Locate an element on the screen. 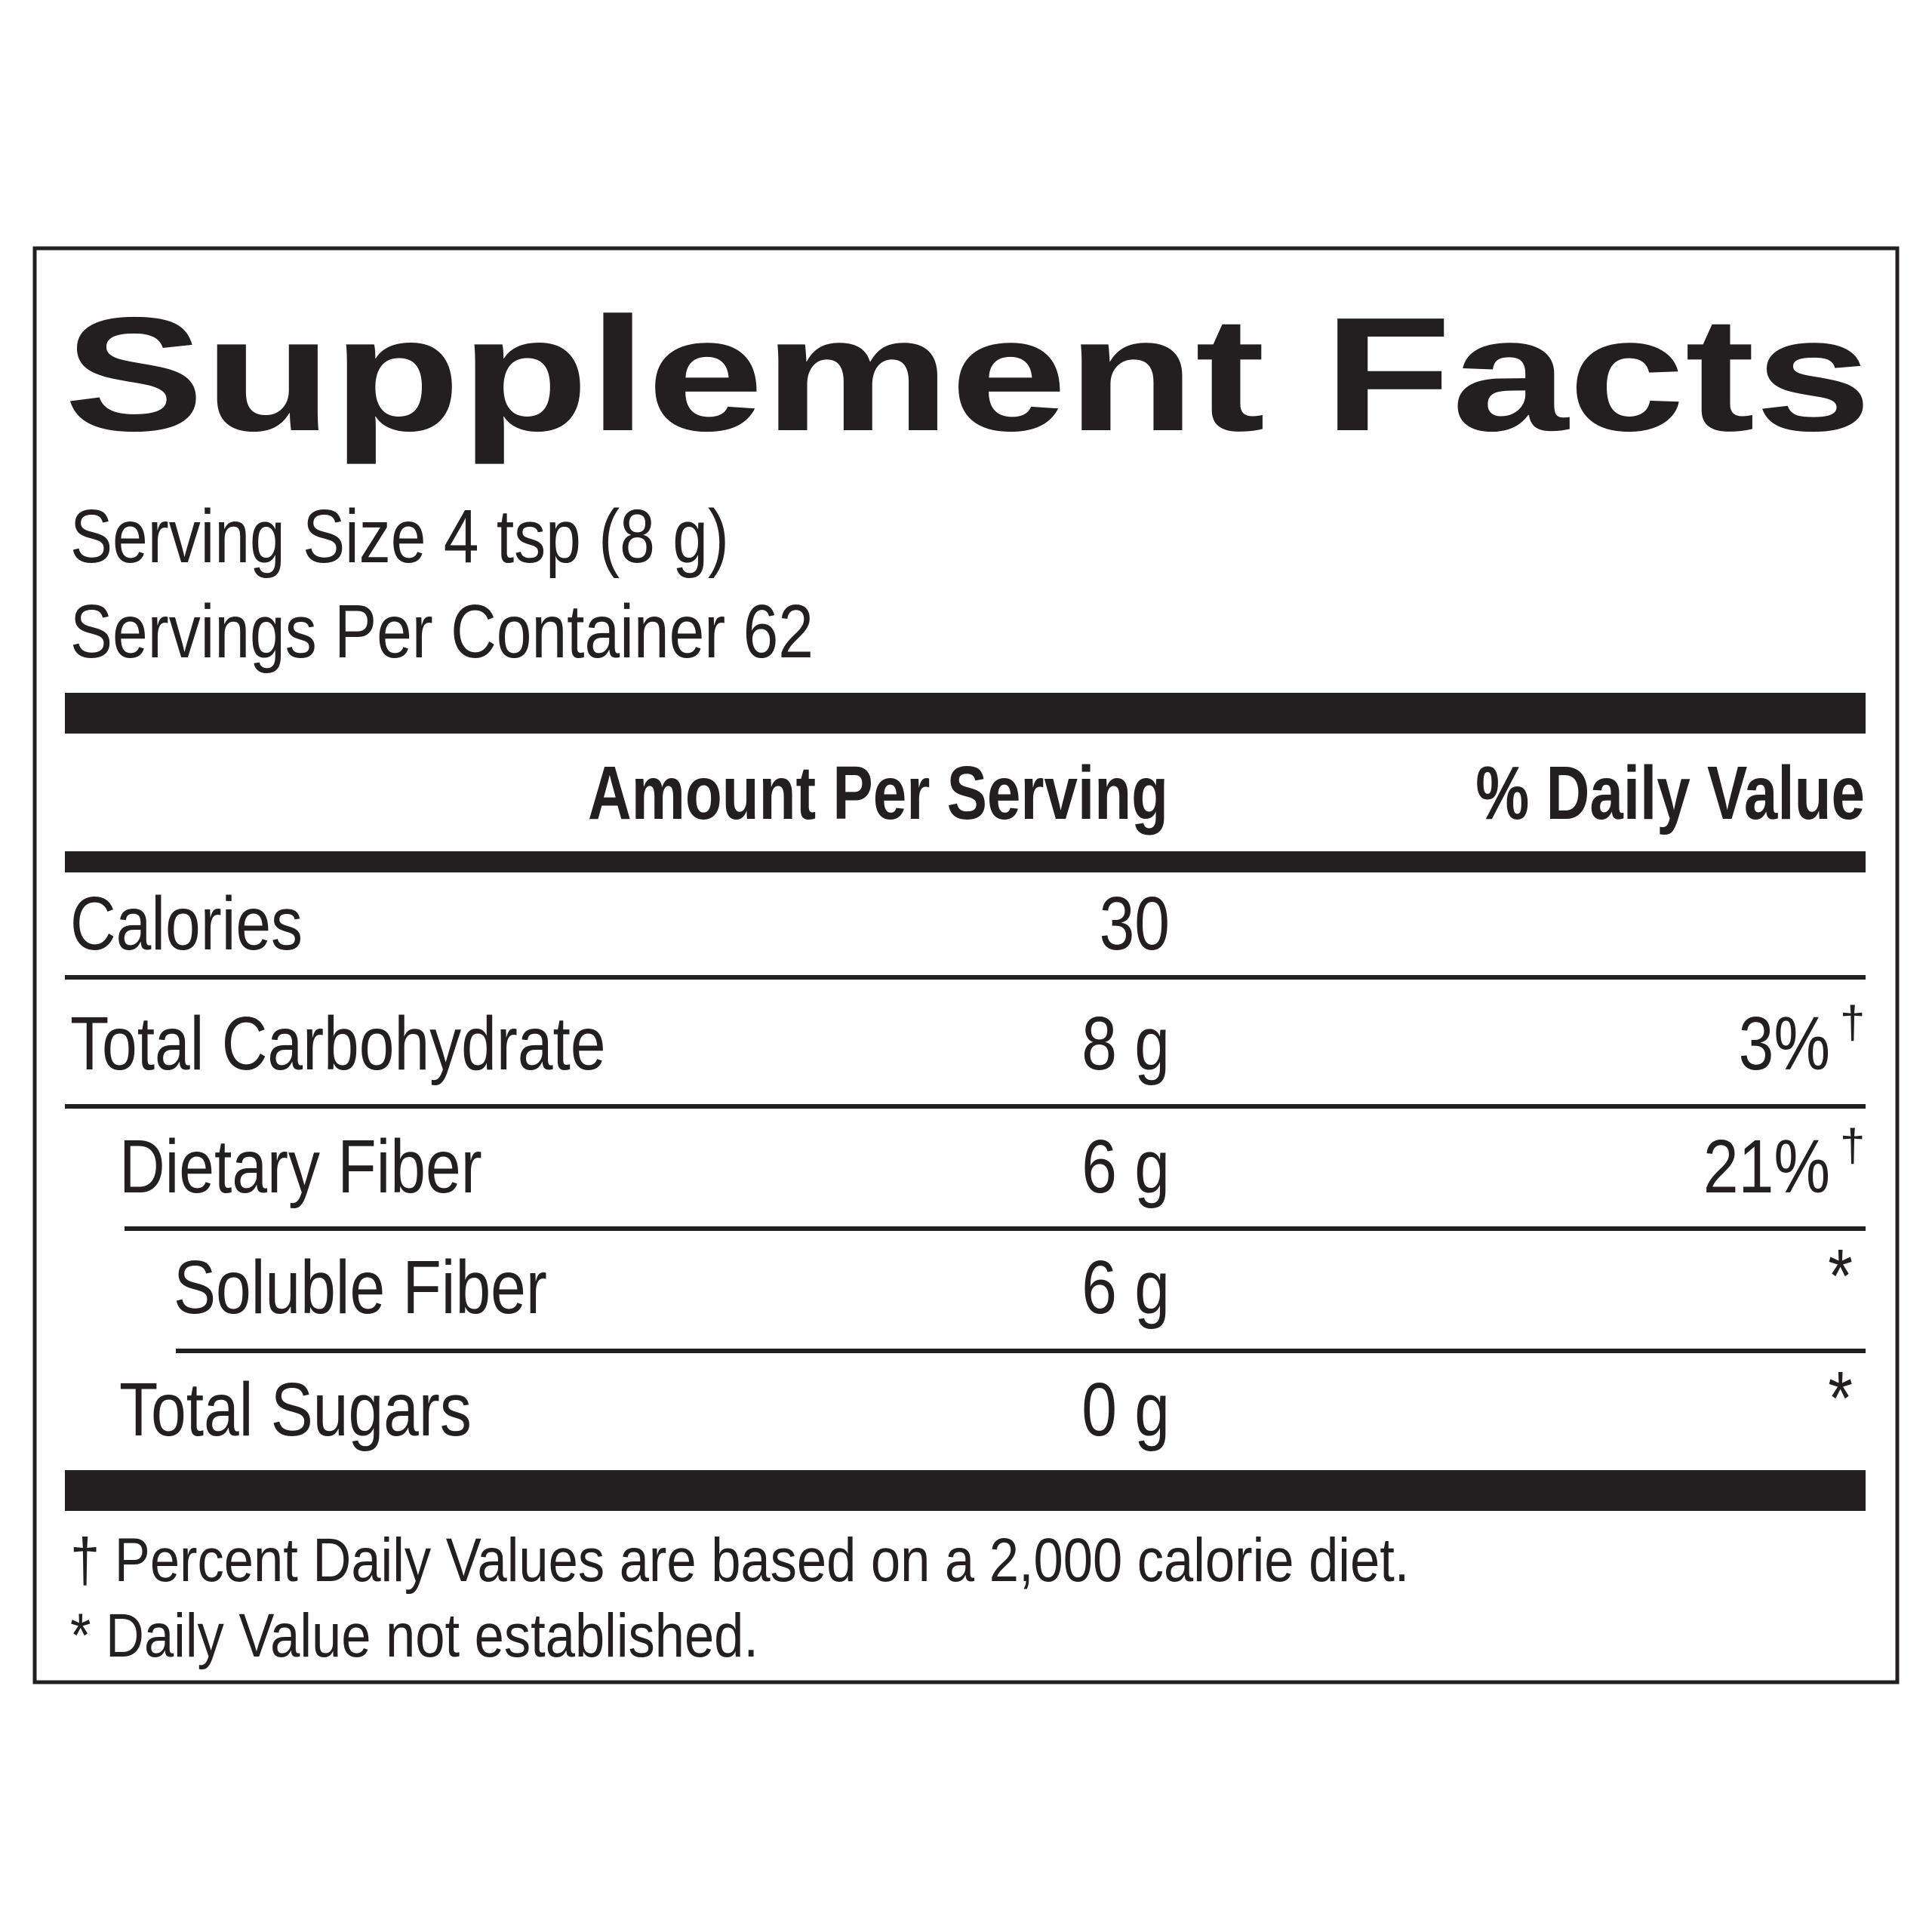 This screenshot has width=1932, height=1932. daily-value: 21% is located at coordinates (1766, 1166).